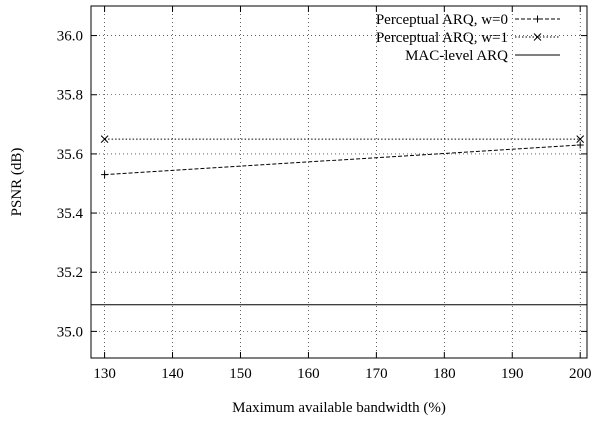 The image size is (593, 421). What do you see at coordinates (70, 214) in the screenshot?
I see `y-tick-label: 35.4` at bounding box center [70, 214].